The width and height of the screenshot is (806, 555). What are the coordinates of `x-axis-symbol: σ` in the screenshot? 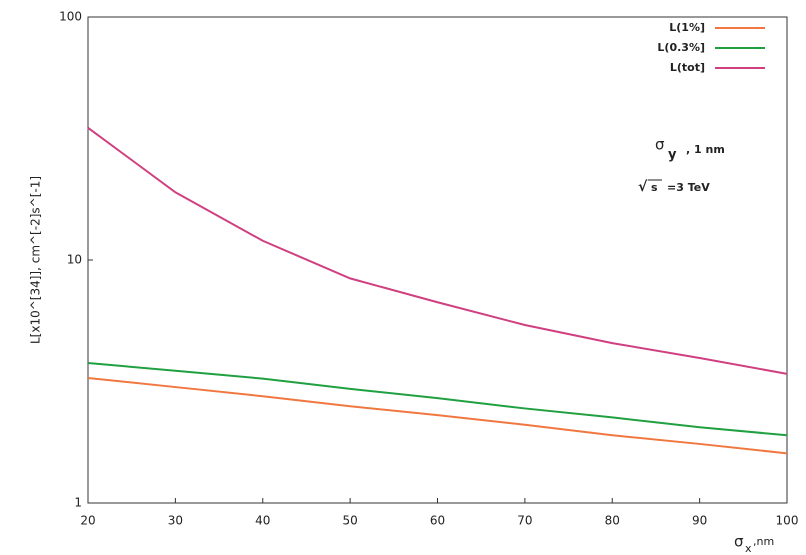 It's located at (739, 542).